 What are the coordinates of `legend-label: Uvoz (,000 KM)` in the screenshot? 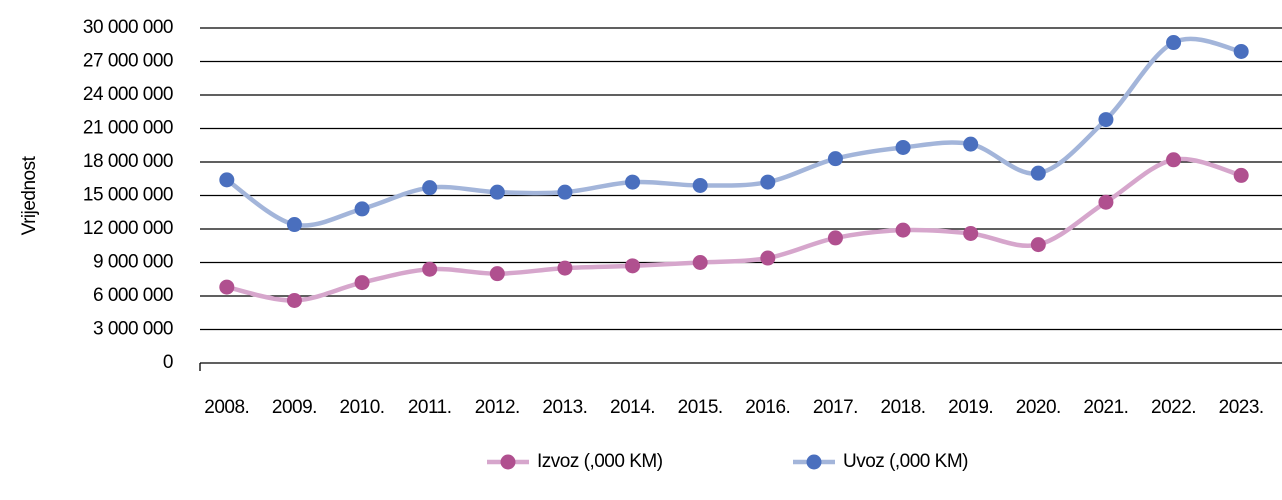 It's located at (905, 461).